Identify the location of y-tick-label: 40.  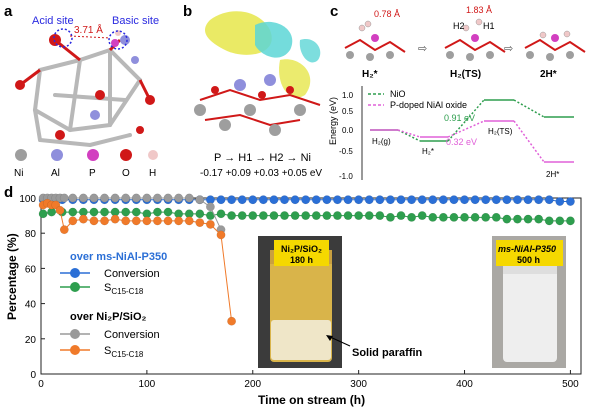
(31, 305).